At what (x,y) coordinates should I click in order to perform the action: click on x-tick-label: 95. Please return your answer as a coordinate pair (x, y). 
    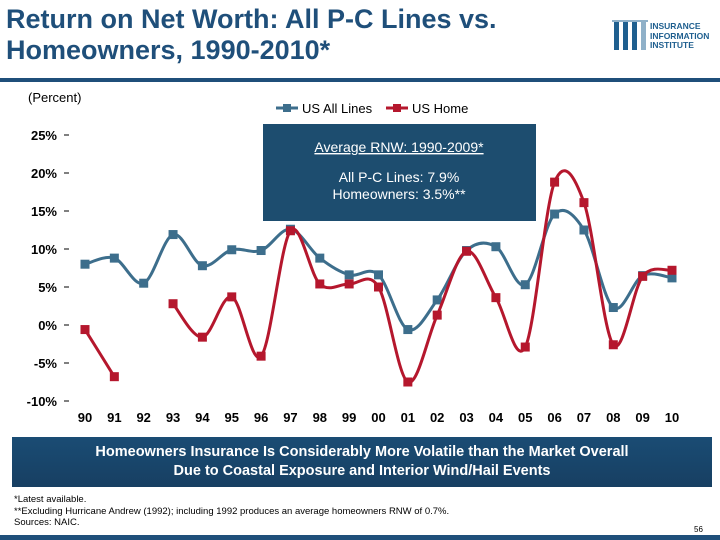
    Looking at the image, I should click on (232, 417).